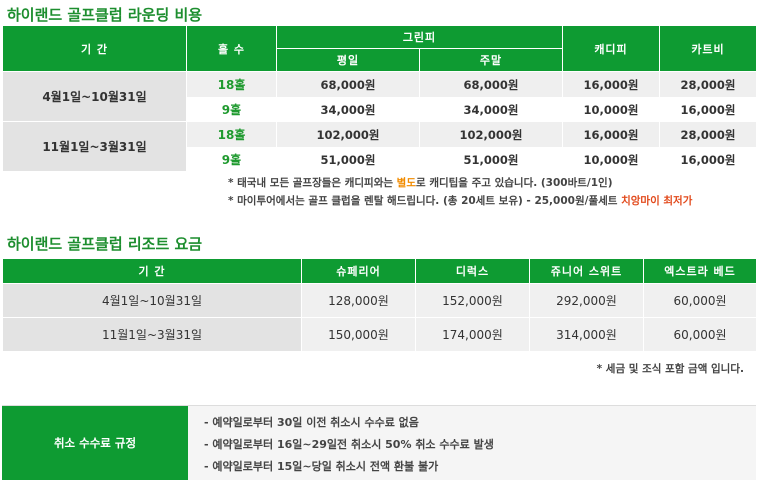  I want to click on cancellation-item: - 예약일로부터 30일 이전 취소시 수수료 없음, so click(311, 422).